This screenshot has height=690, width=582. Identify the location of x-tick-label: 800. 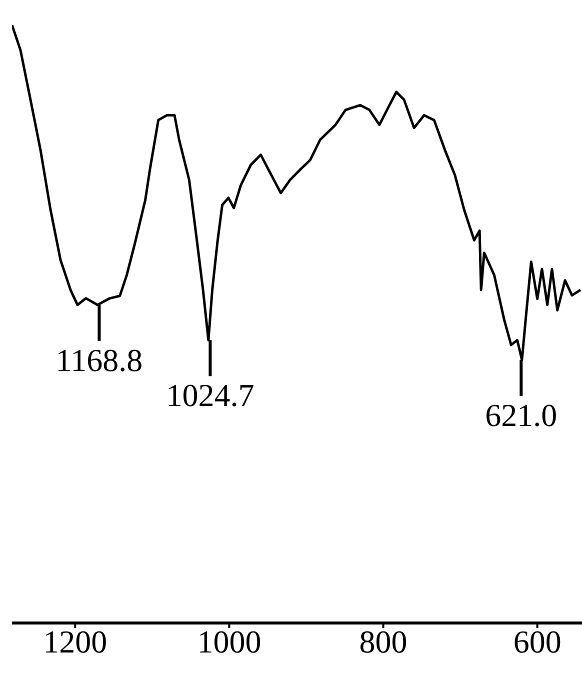
(383, 642).